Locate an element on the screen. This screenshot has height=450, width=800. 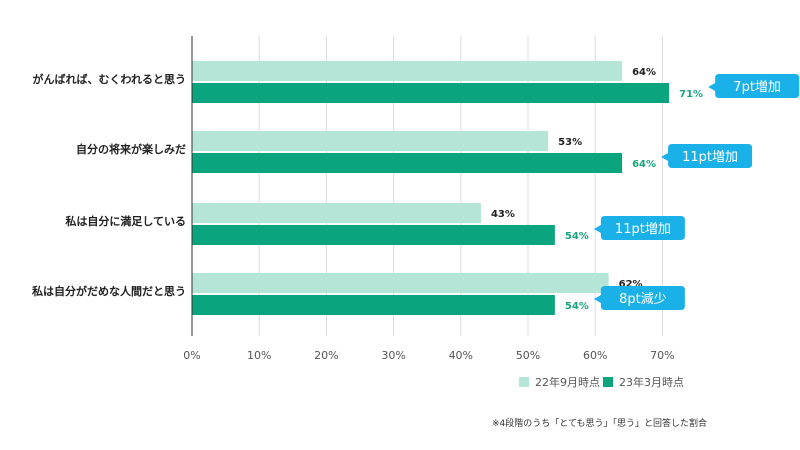
footnote: ※4段階のうち「とても思う」「思う」と回答した割合 is located at coordinates (600, 424).